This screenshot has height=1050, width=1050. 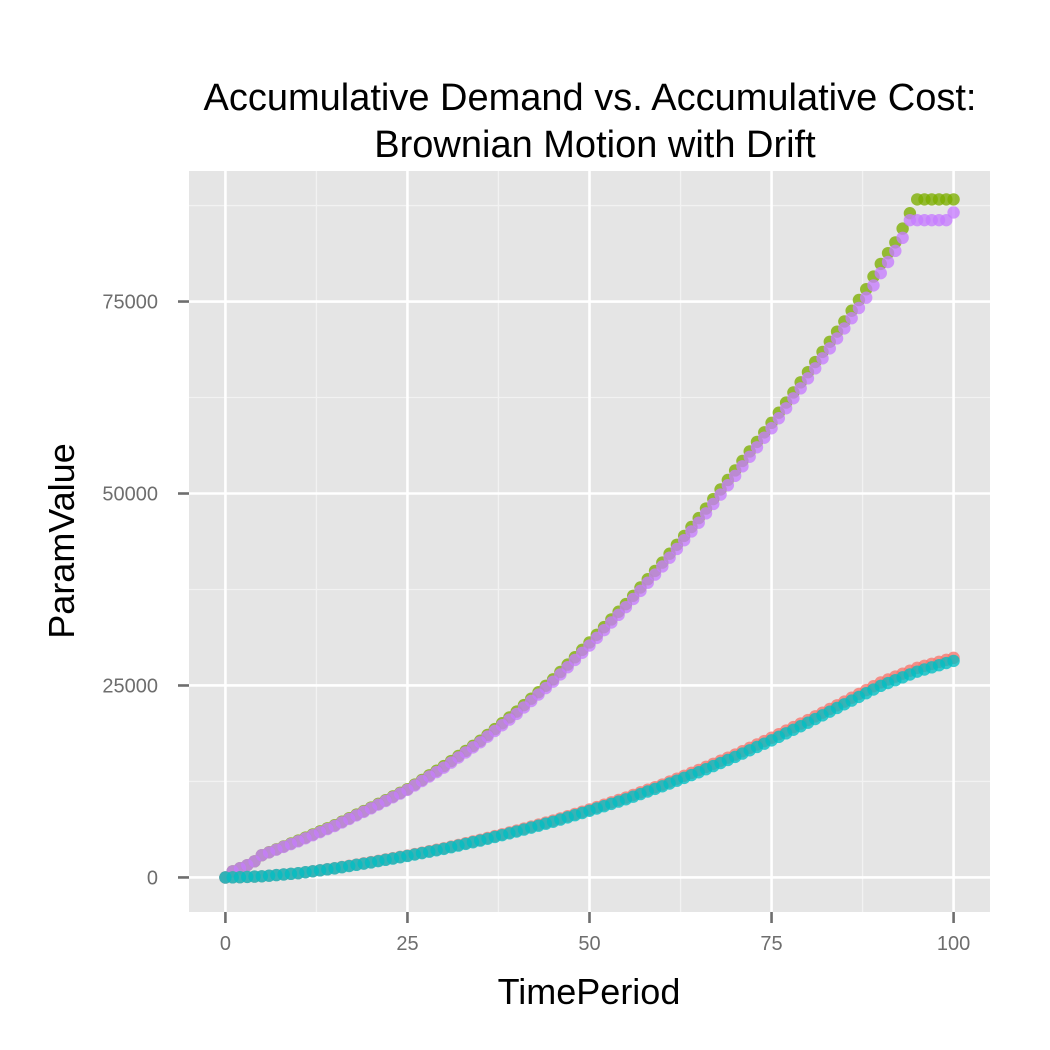 I want to click on x-tick-label: 0, so click(x=225, y=944).